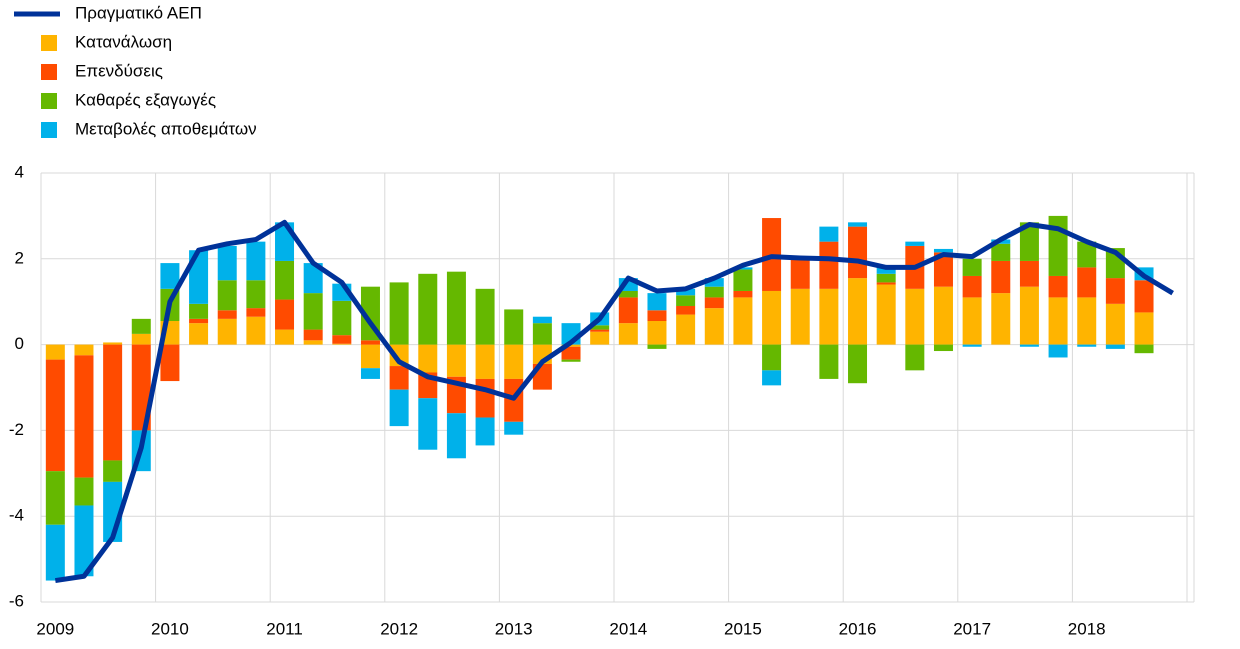  I want to click on x-tick-label: 2018, so click(1087, 628).